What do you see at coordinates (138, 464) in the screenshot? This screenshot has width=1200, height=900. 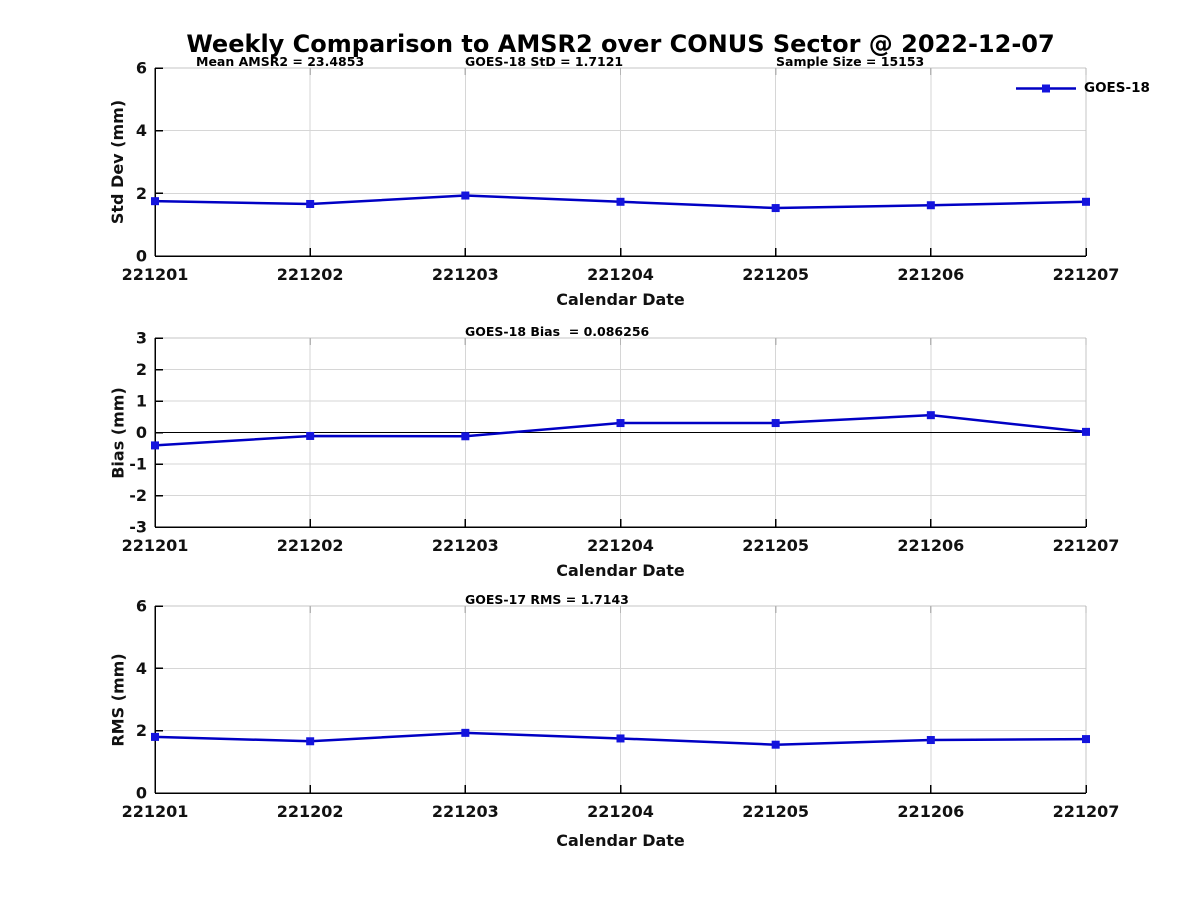 I see `y-tick-label: -1` at bounding box center [138, 464].